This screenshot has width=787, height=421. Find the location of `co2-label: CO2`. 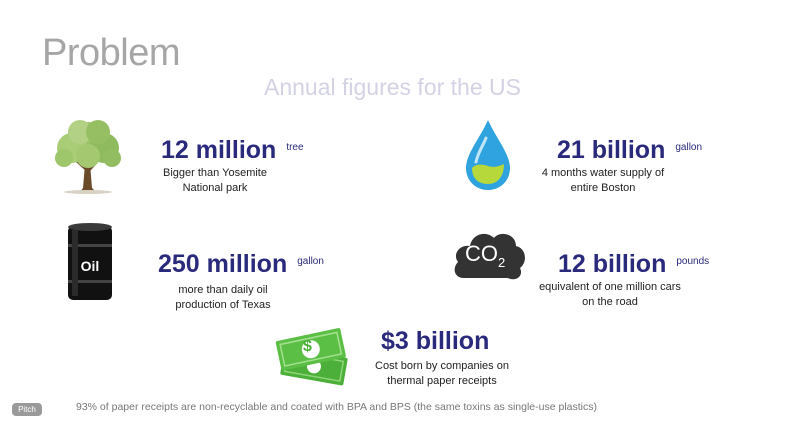

co2-label: CO2 is located at coordinates (485, 255).